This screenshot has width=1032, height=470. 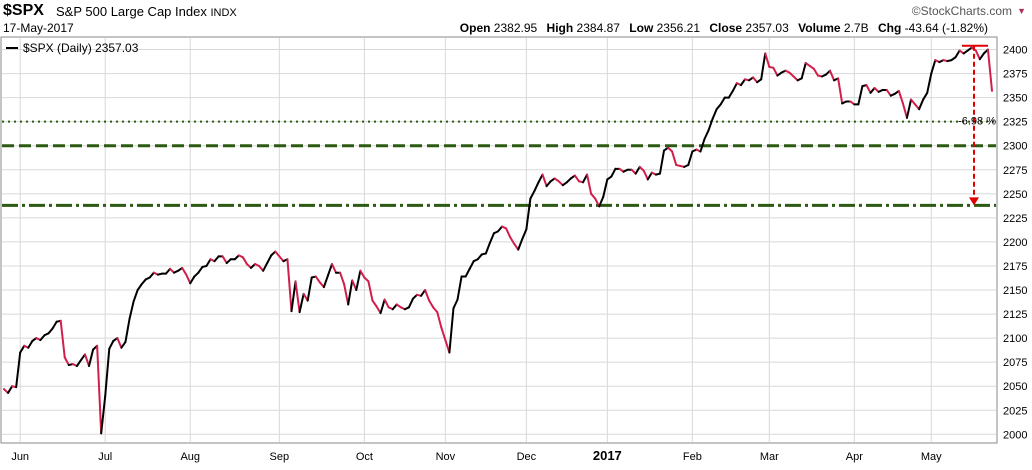 I want to click on y-tick-label: 2050, so click(x=1015, y=387).